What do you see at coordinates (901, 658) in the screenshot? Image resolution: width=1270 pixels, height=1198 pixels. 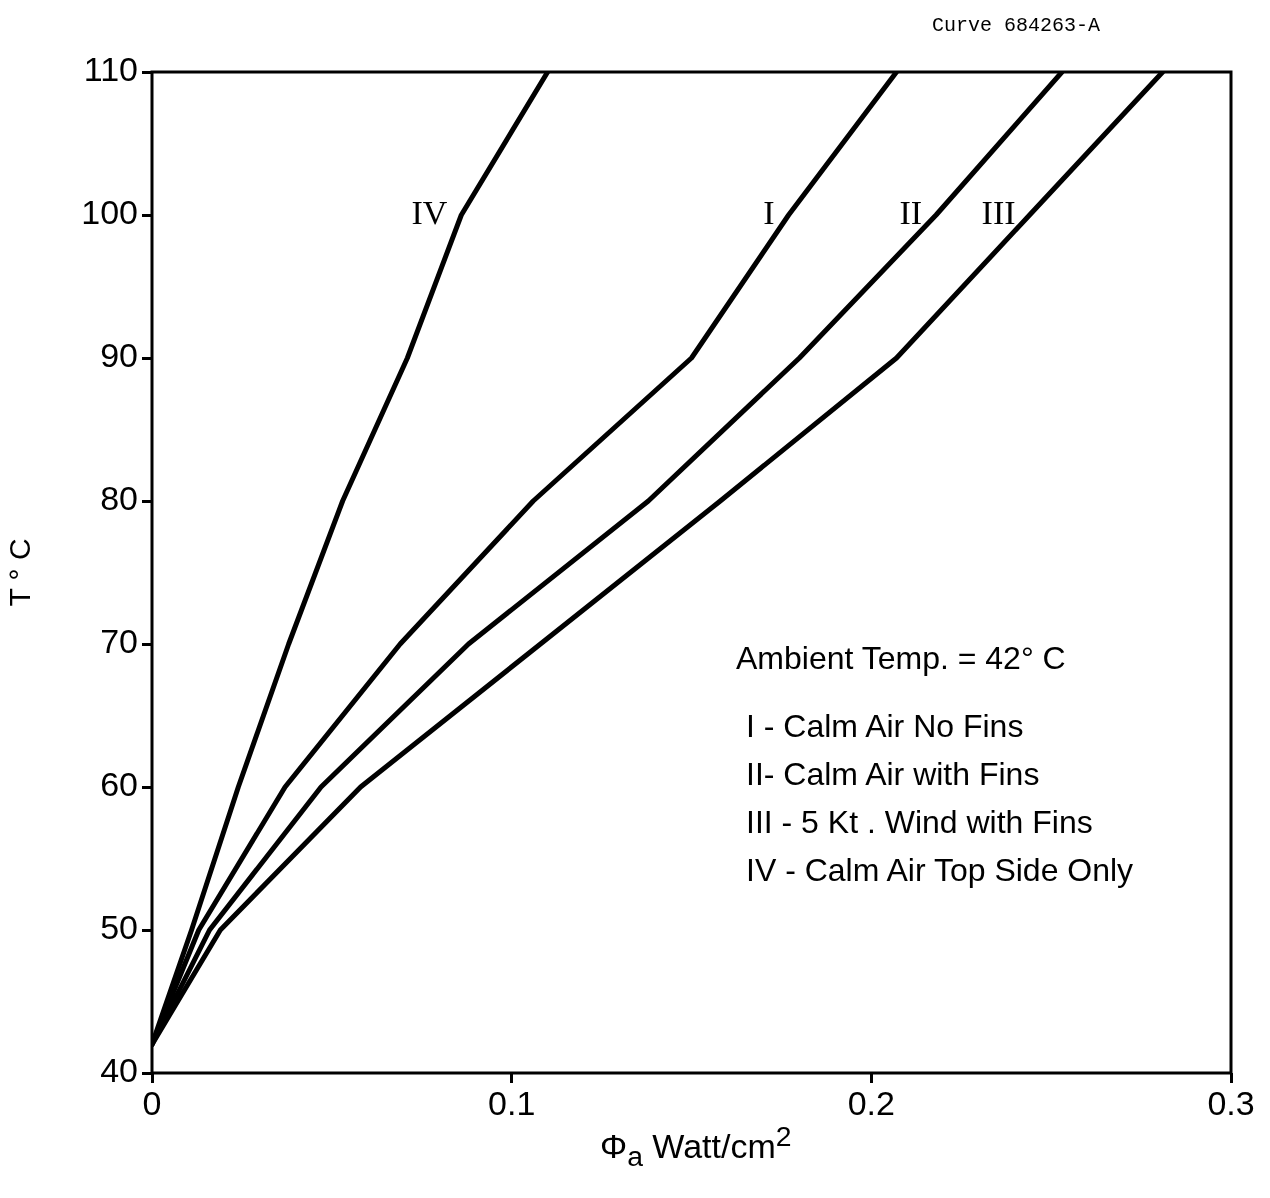 I see `annotation: Ambient Temp. = 42° C` at bounding box center [901, 658].